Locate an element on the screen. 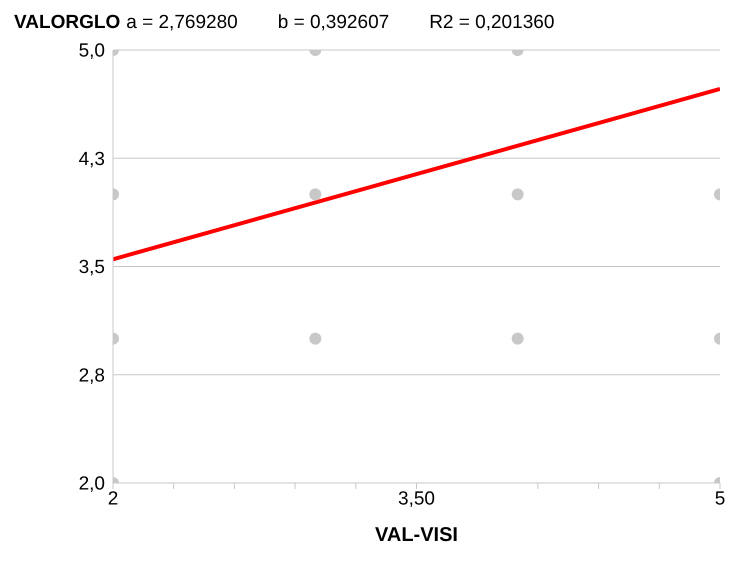 Image resolution: width=746 pixels, height=562 pixels. x-axis-title: VAL-VISI is located at coordinates (416, 535).